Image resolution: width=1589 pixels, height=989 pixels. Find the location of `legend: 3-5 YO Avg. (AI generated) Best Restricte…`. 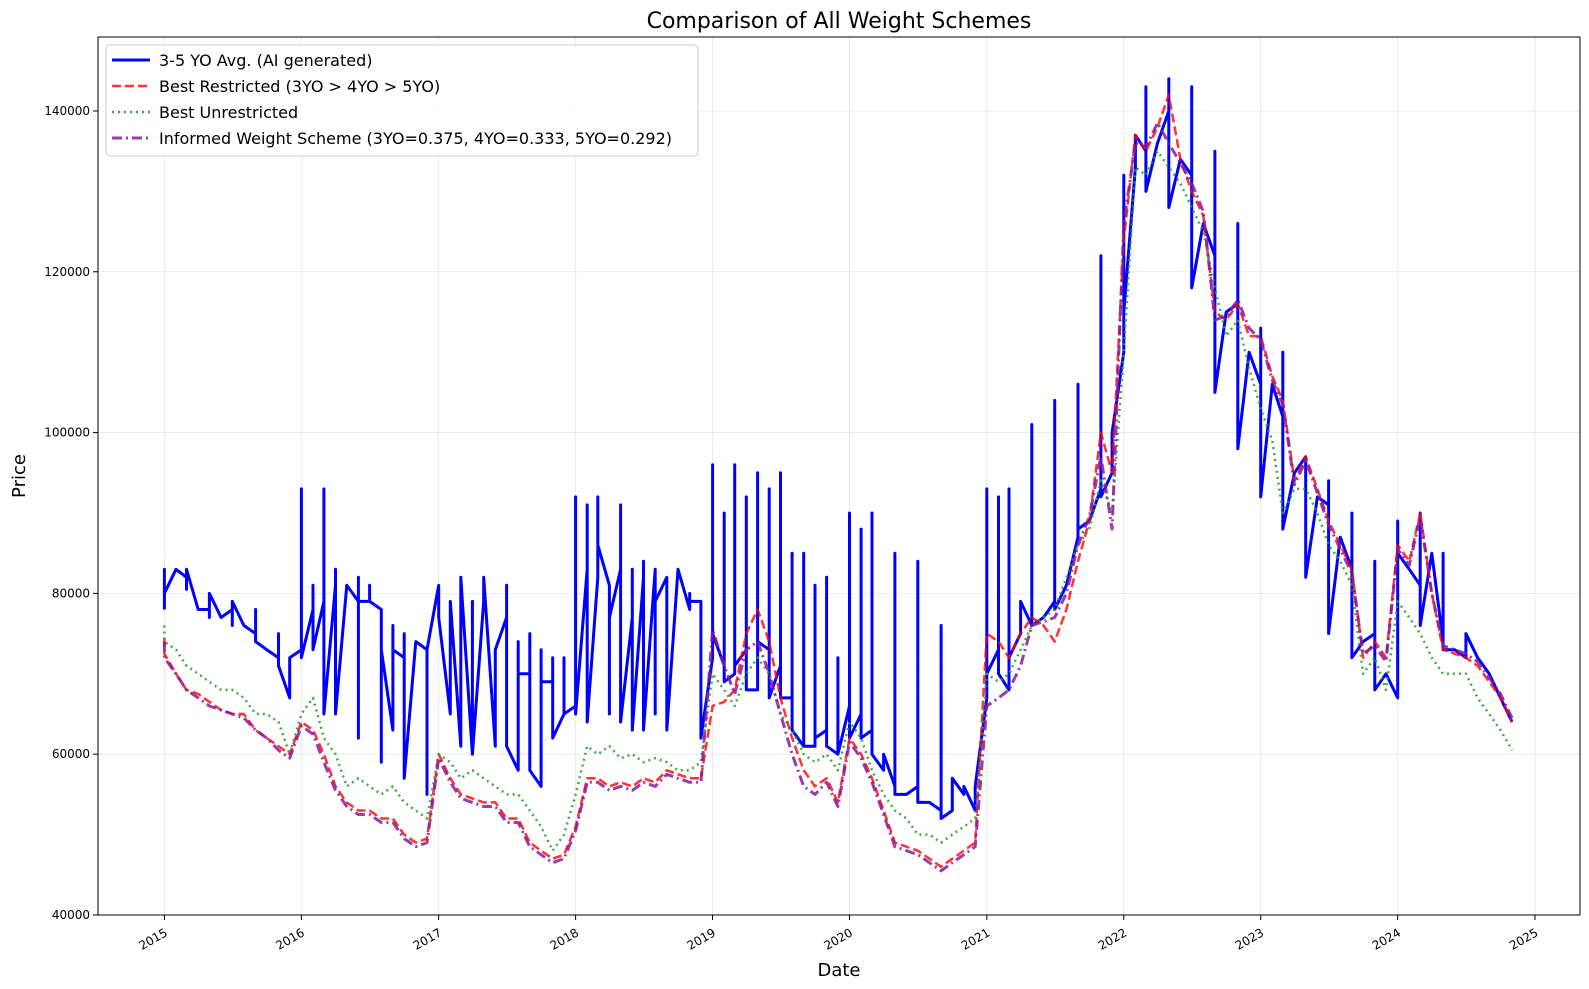

legend: 3-5 YO Avg. (AI generated) Best Restricte… is located at coordinates (402, 100).